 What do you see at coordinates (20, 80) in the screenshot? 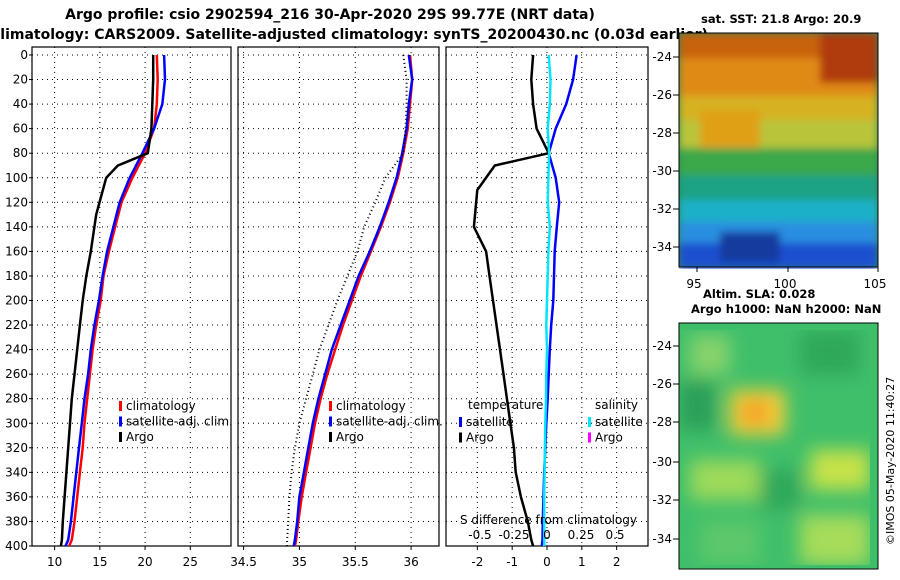
I see `y-tick-label: 20` at bounding box center [20, 80].